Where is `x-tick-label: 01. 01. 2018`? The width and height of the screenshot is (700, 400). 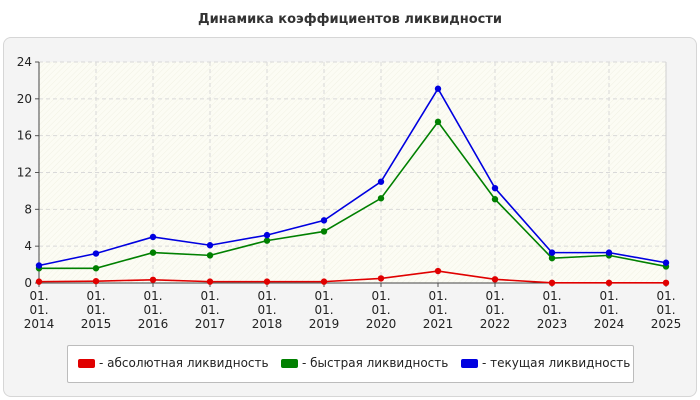 x-tick-label: 01. 01. 2018 is located at coordinates (267, 310).